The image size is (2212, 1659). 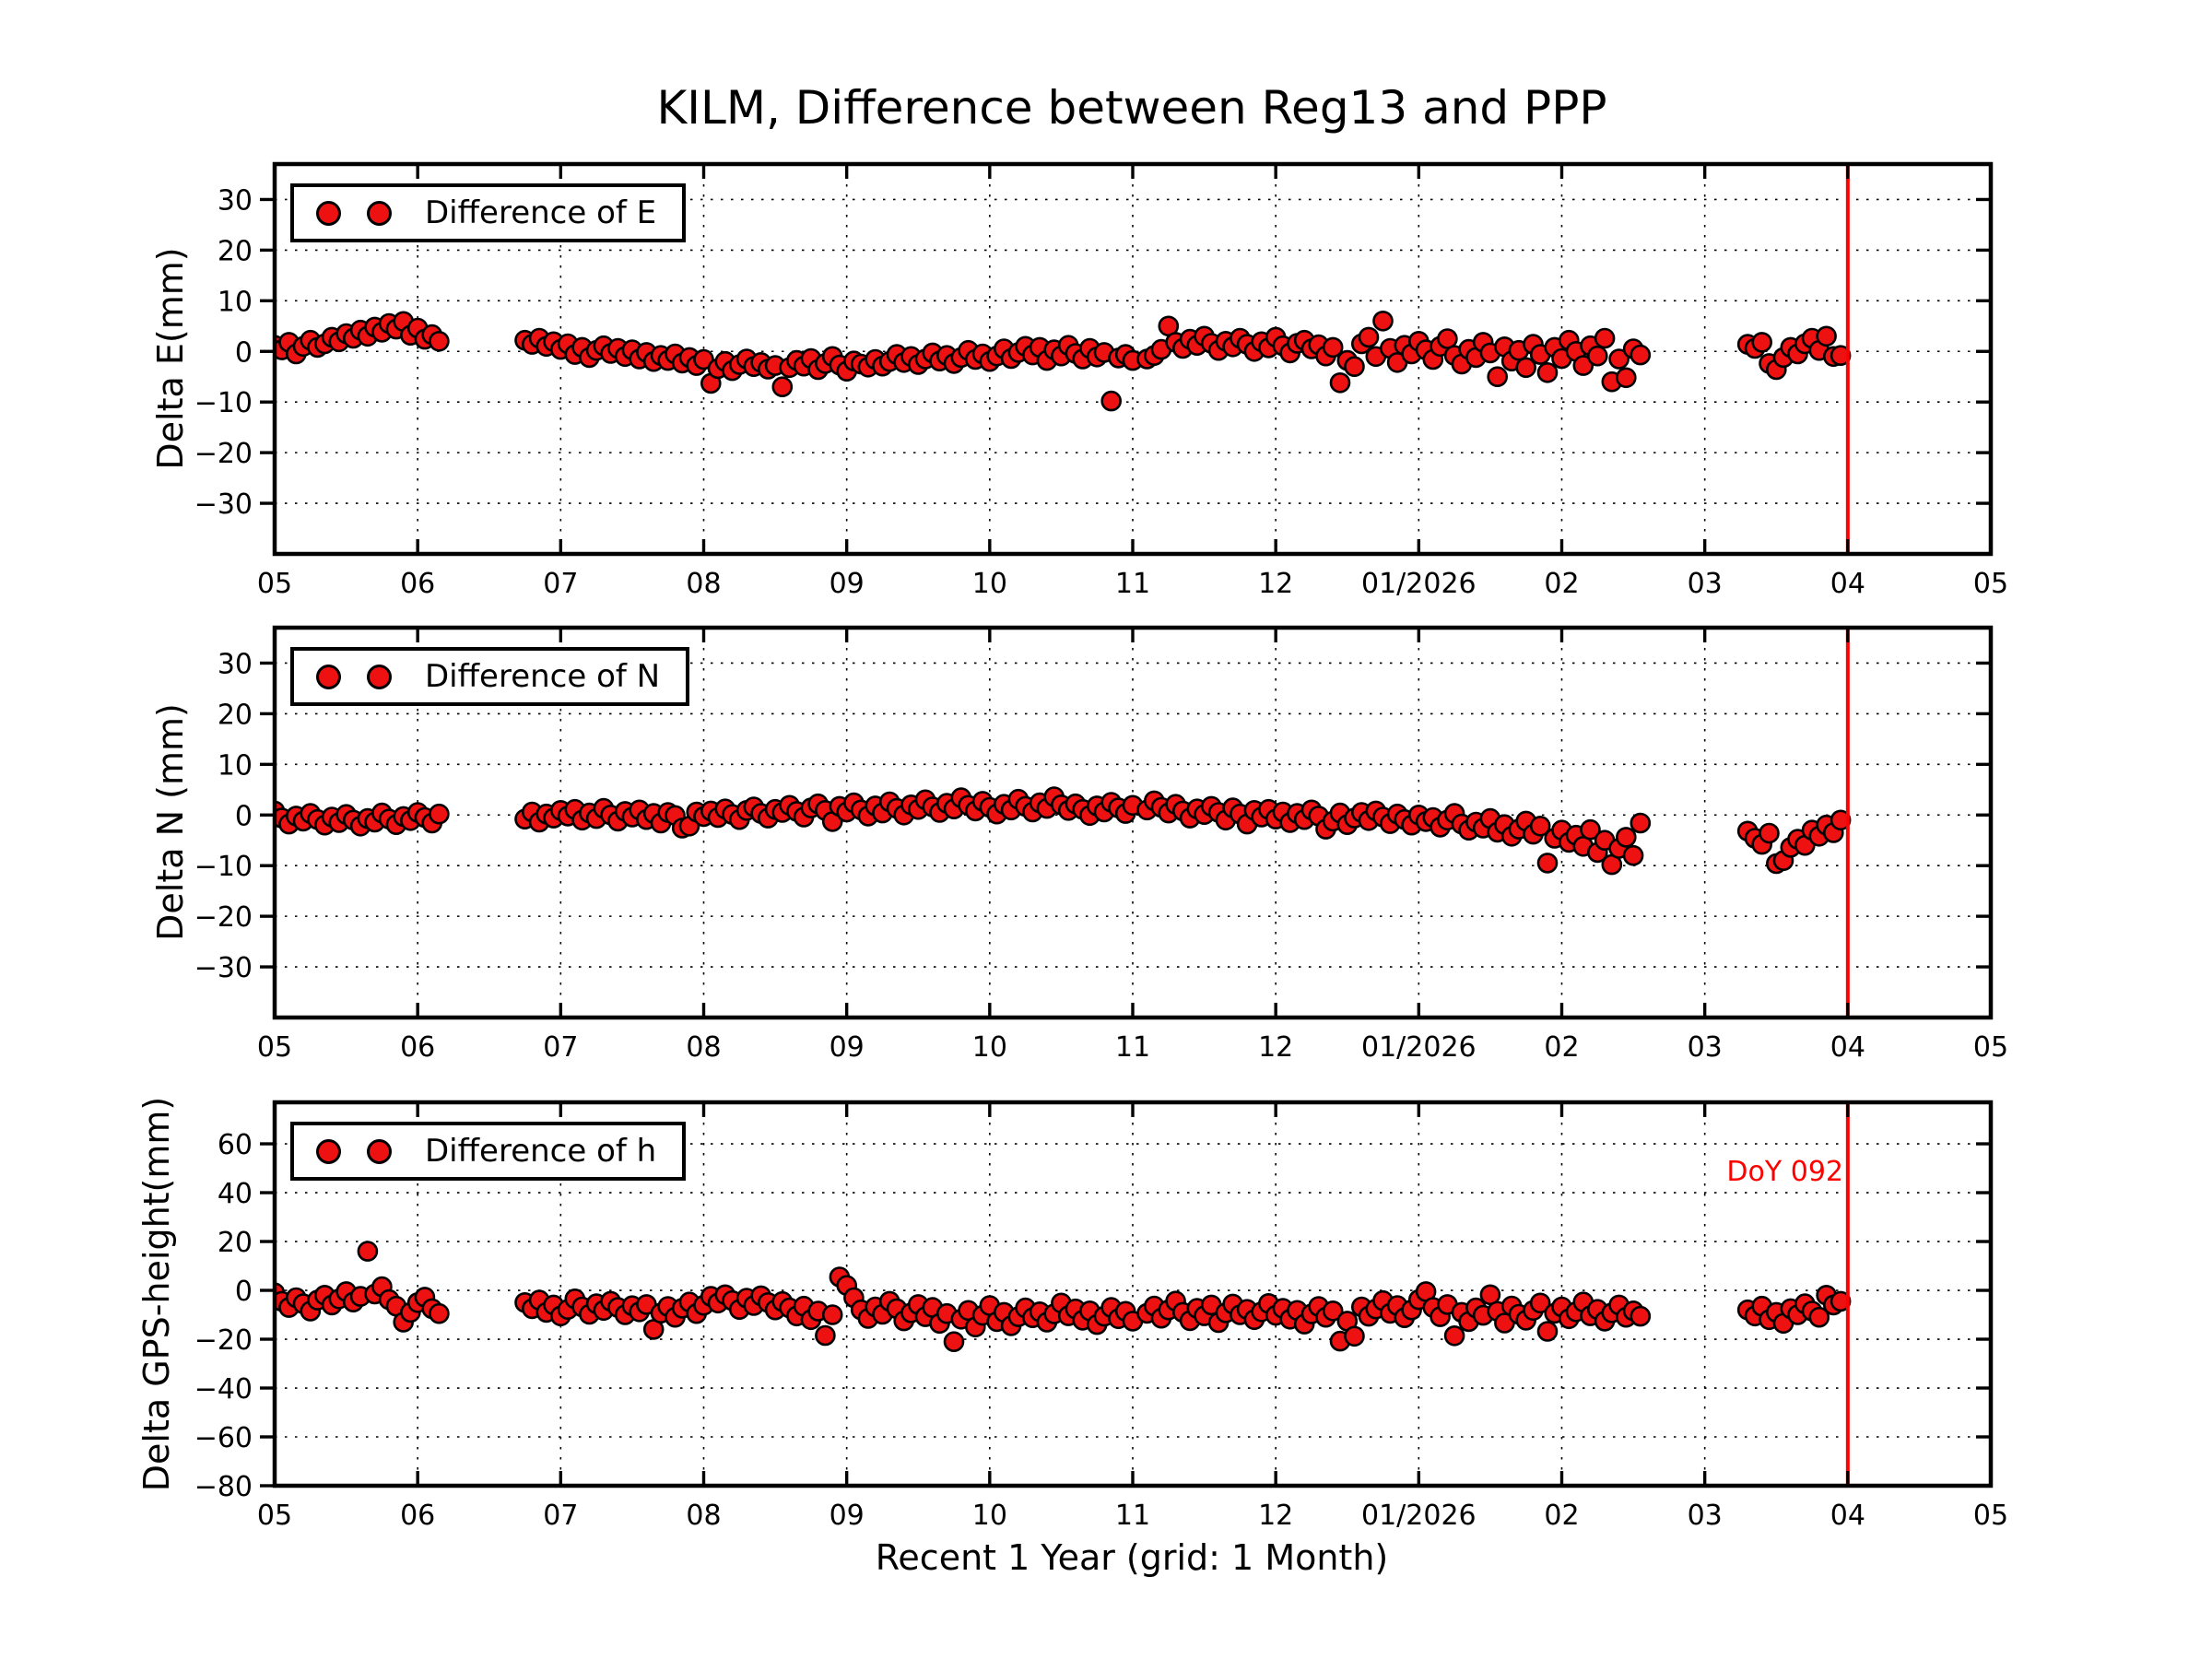 What do you see at coordinates (543, 676) in the screenshot?
I see `legend-label-n: Difference of N` at bounding box center [543, 676].